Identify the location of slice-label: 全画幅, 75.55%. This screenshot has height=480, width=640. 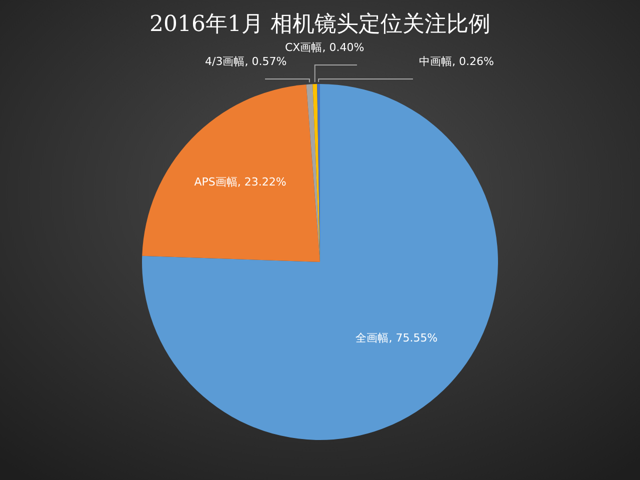
(397, 337).